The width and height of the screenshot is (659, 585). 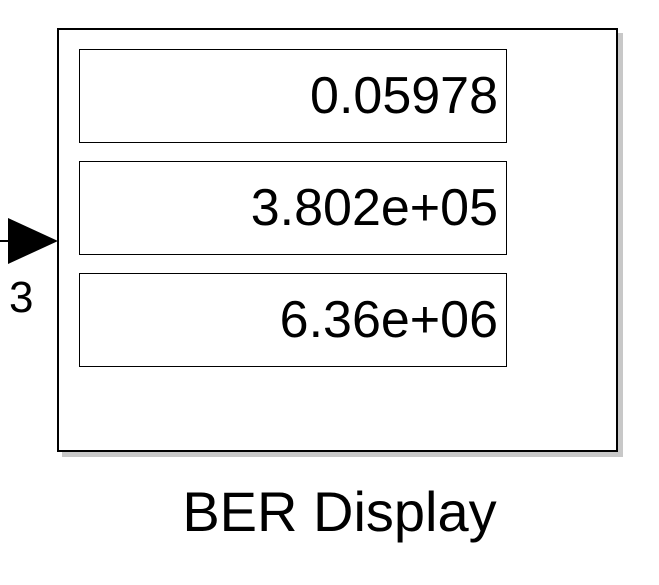 What do you see at coordinates (6, 241) in the screenshot?
I see `input-signal-line` at bounding box center [6, 241].